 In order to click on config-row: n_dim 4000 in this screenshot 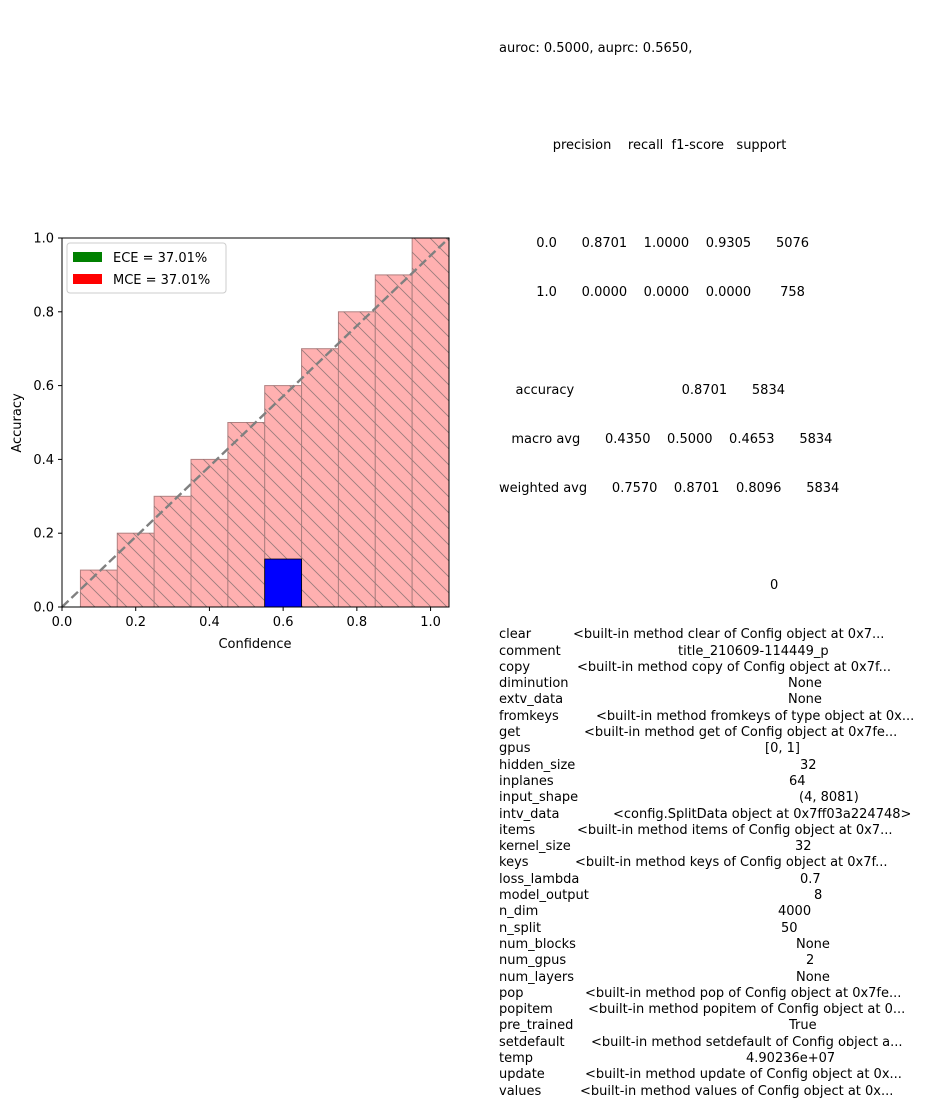, I will do `click(669, 912)`.